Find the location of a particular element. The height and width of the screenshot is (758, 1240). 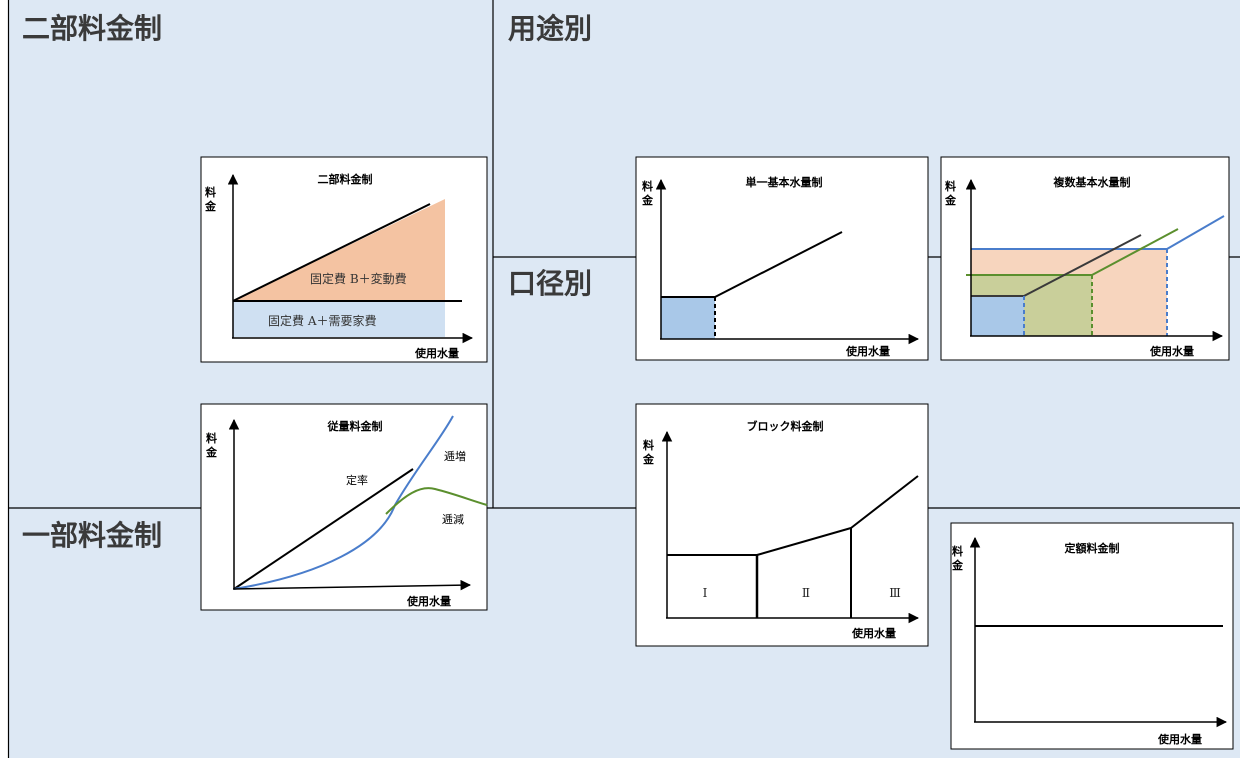

chart-metered-box is located at coordinates (344, 507).